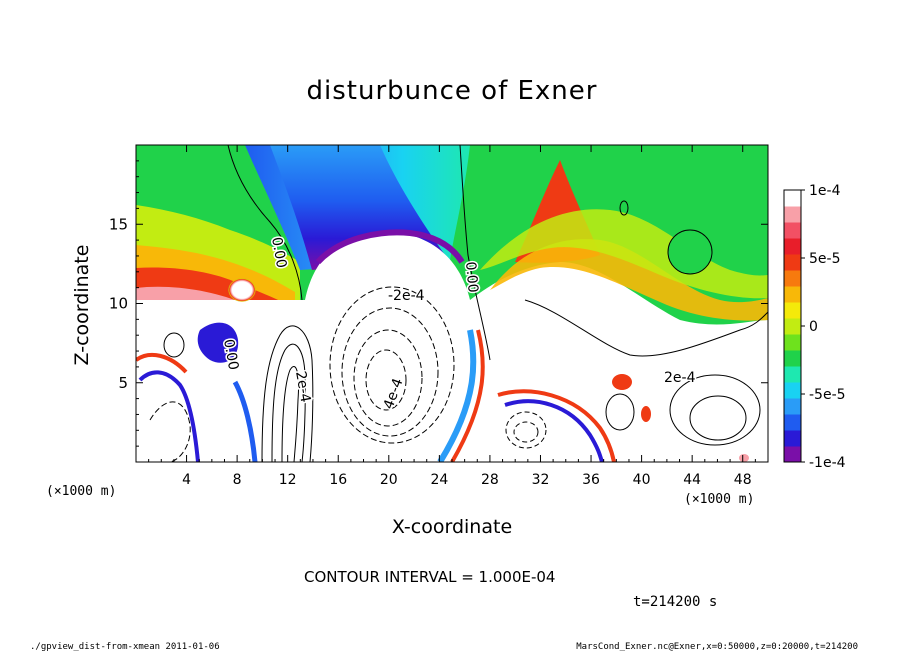 The image size is (904, 654). Describe the element at coordinates (389, 480) in the screenshot. I see `x-tick-label: 20` at that location.